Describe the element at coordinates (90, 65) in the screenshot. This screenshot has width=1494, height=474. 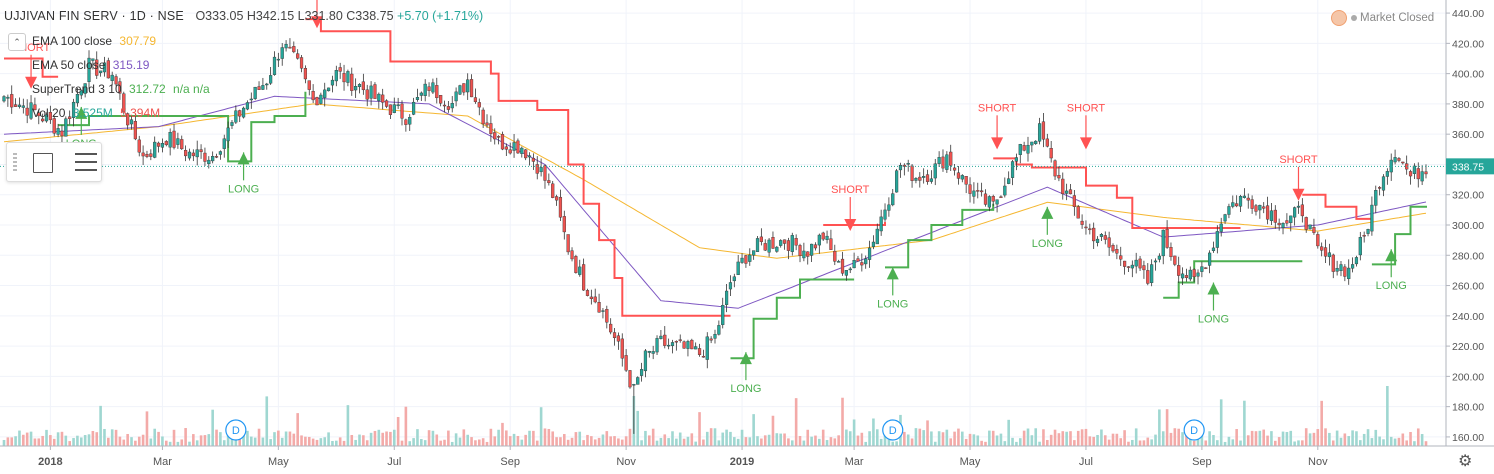
I see `legend-ema50: EMA 50 close 315.19` at that location.